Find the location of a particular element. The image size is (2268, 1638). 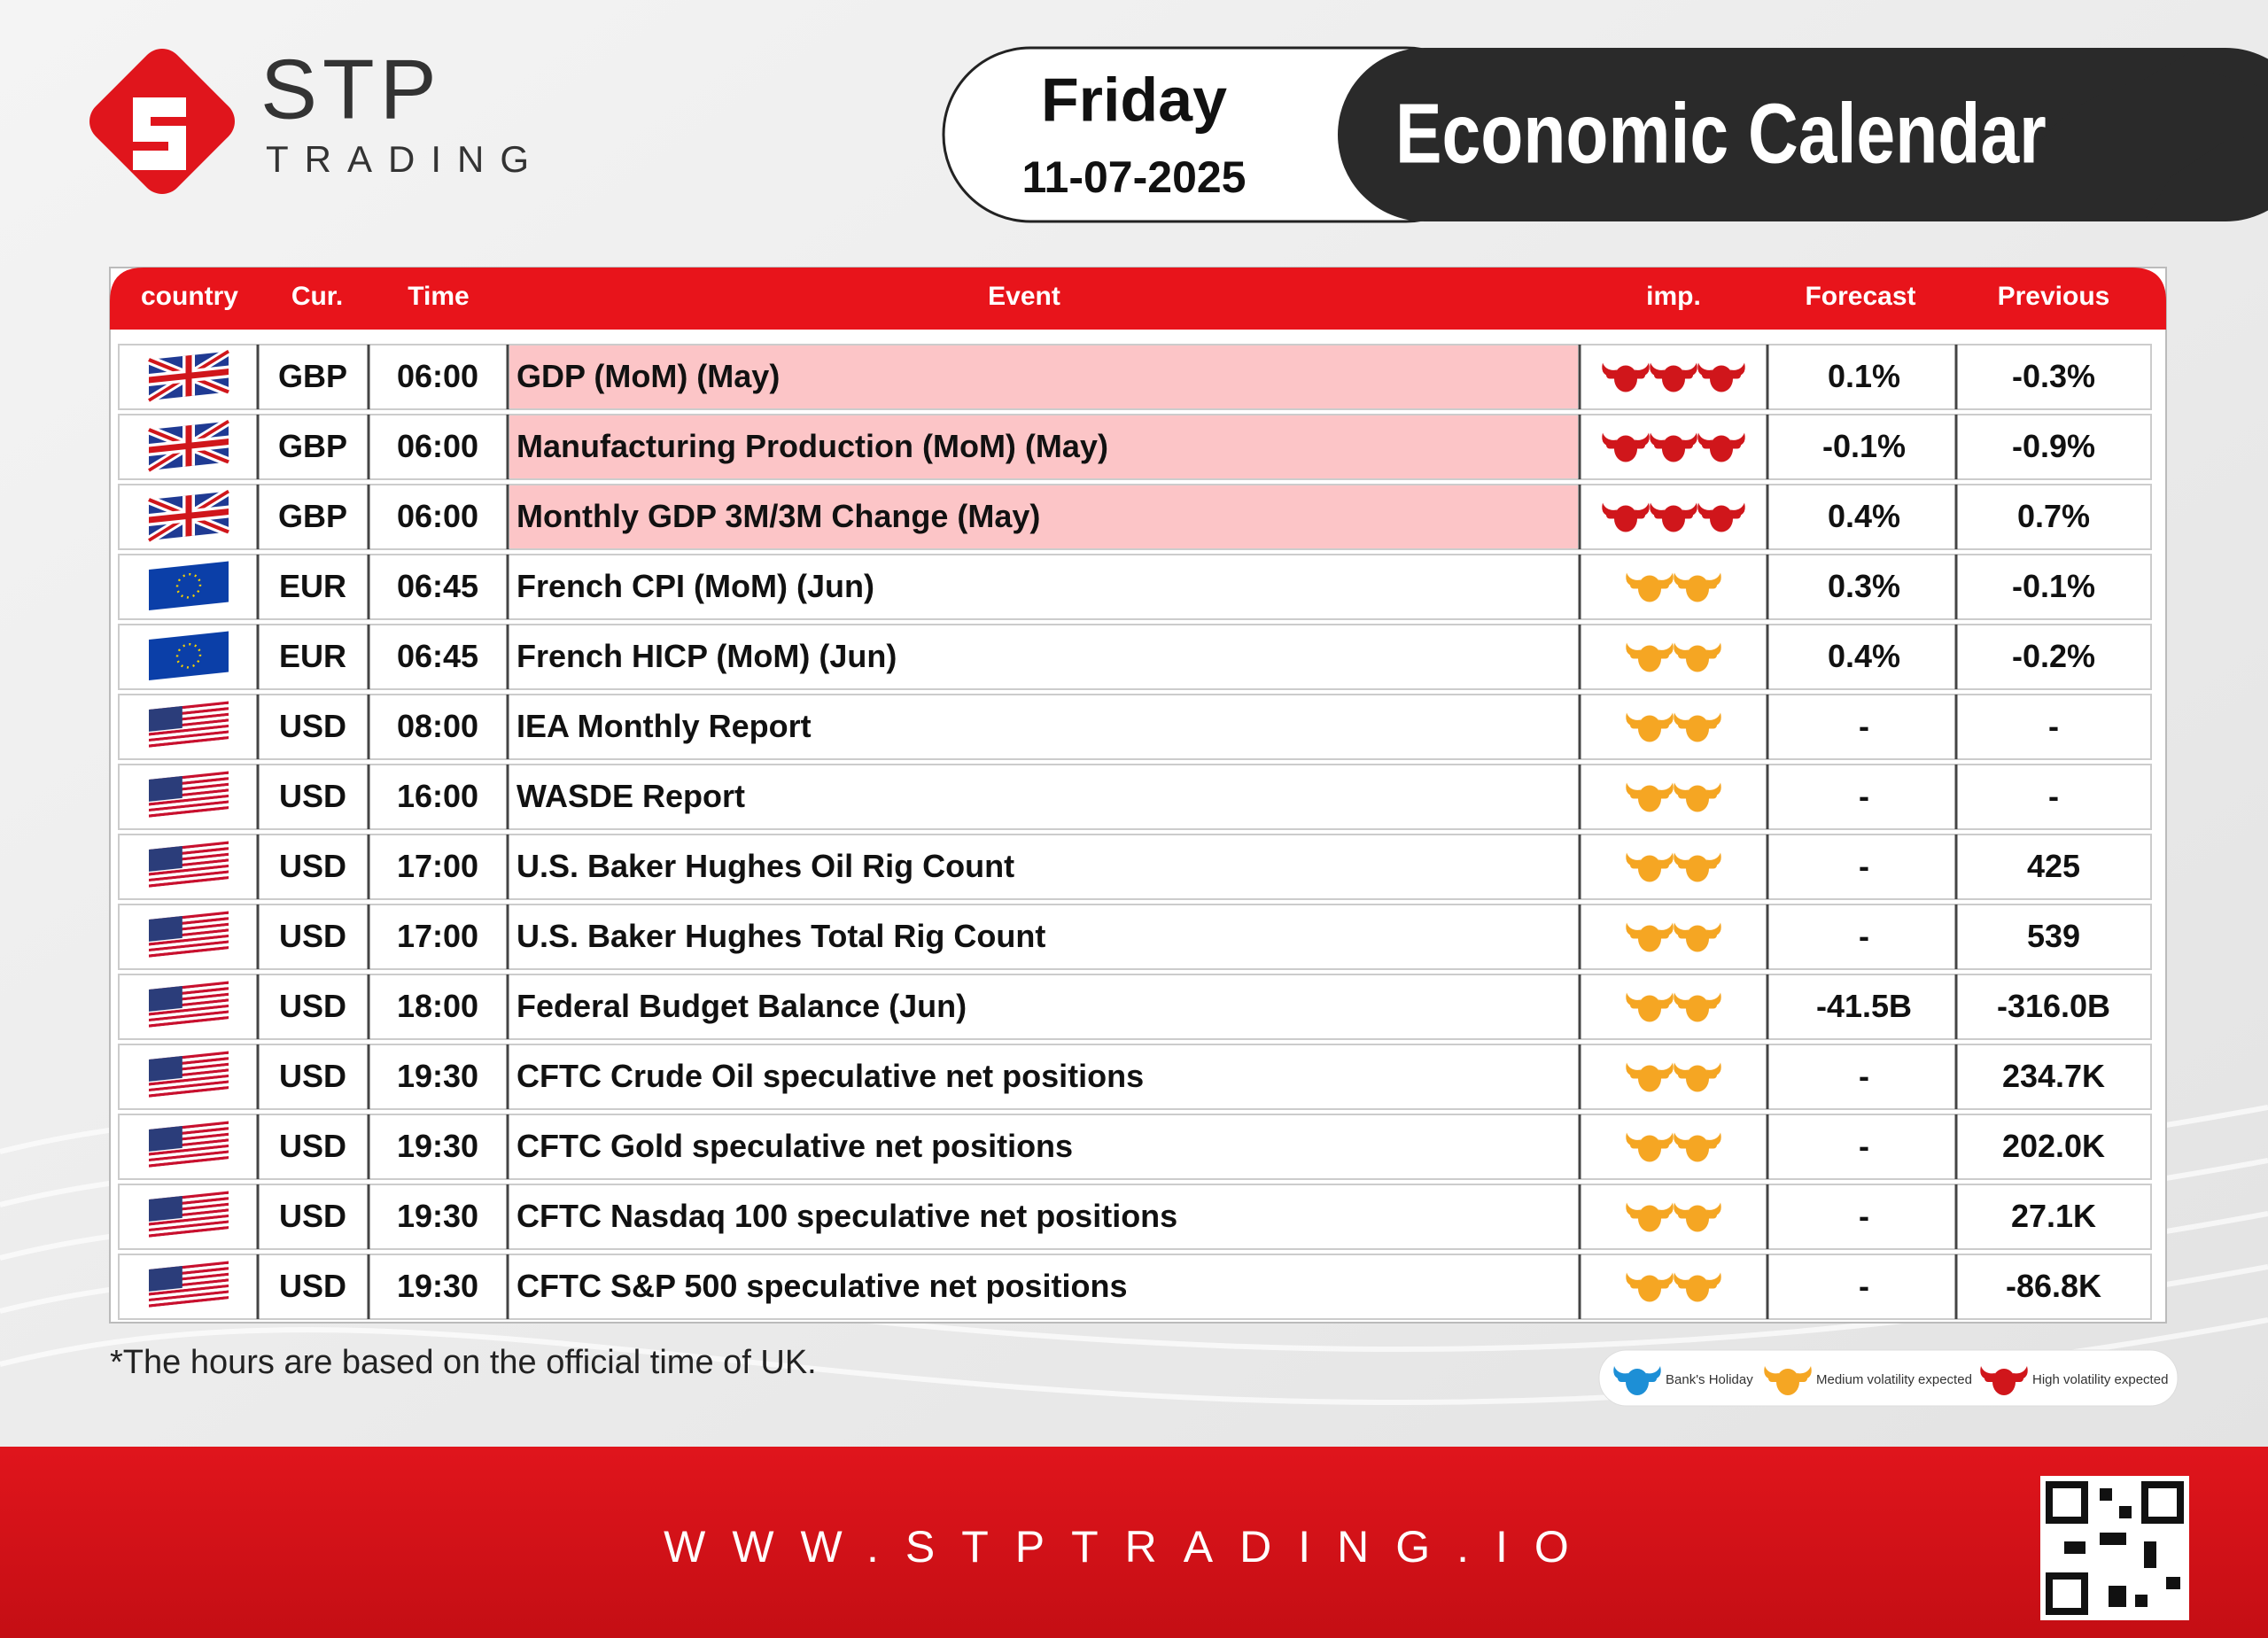

column-header: Event is located at coordinates (1024, 296).